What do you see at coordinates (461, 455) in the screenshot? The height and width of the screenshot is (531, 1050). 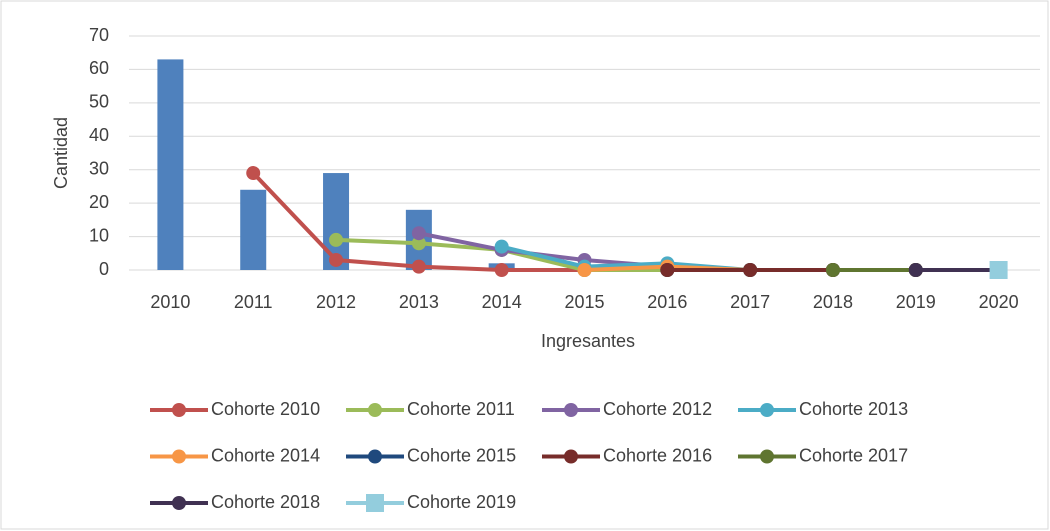 I see `legend-label: Cohorte 2015` at bounding box center [461, 455].